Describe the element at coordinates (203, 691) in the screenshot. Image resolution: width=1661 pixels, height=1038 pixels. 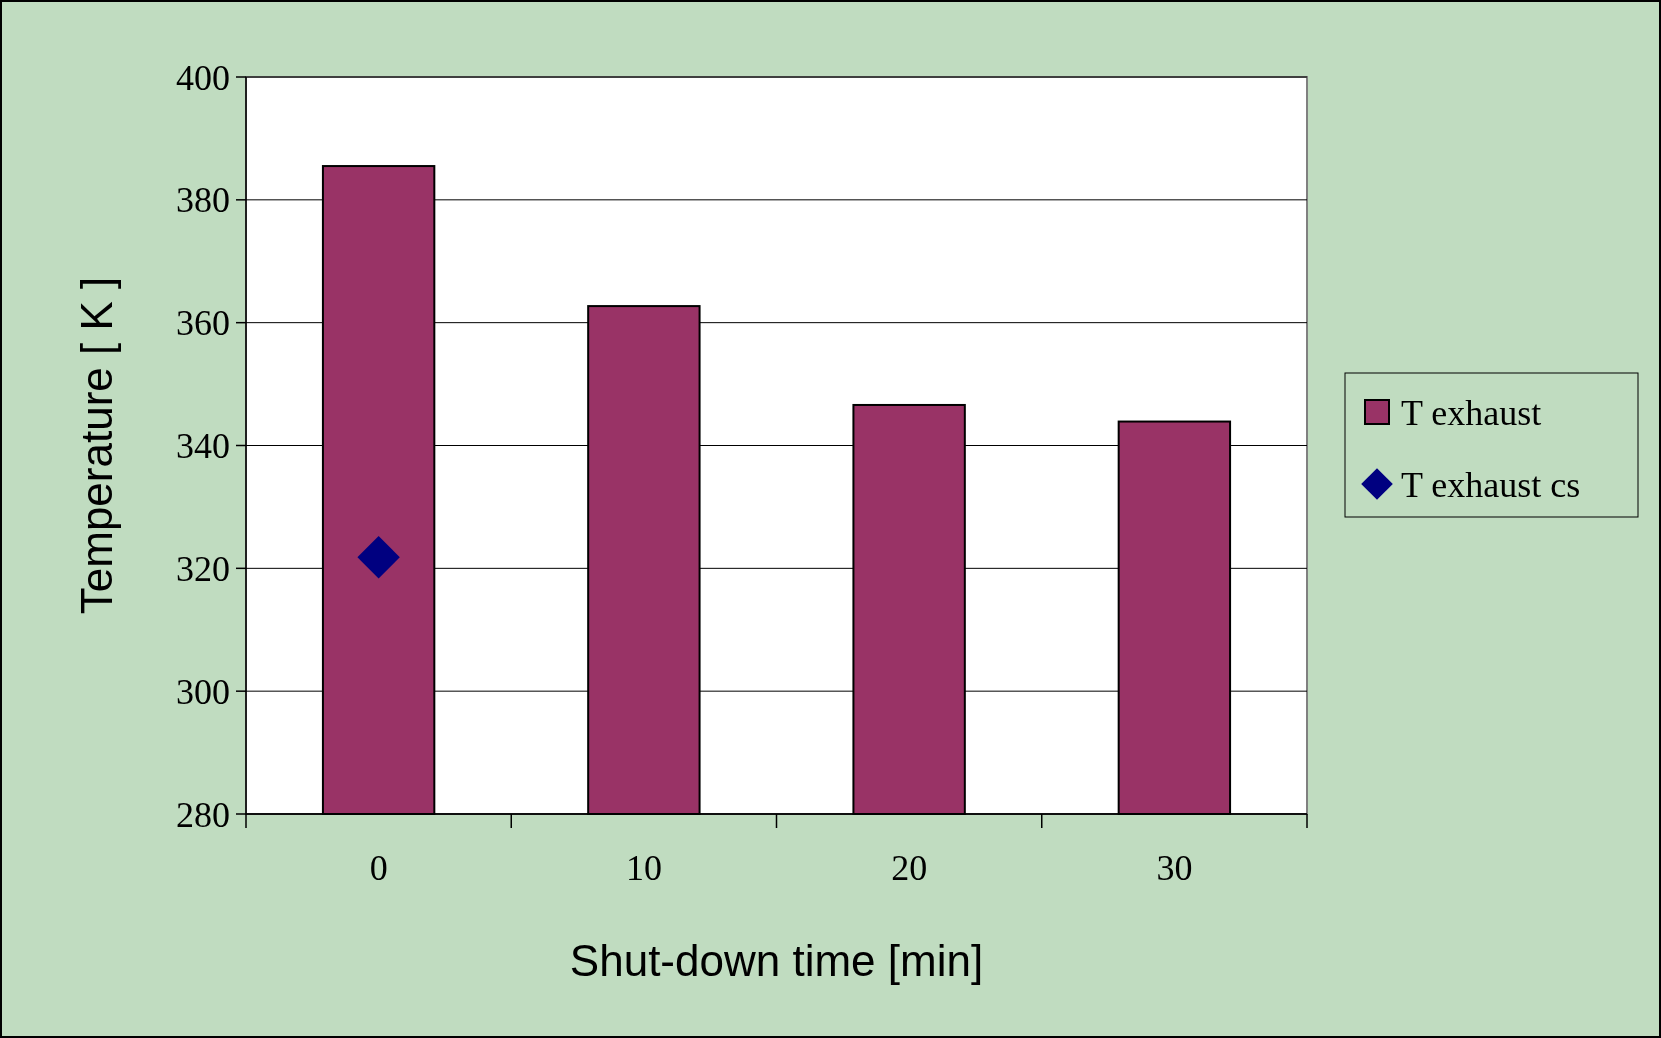
I see `y-tick-label: 300` at that location.